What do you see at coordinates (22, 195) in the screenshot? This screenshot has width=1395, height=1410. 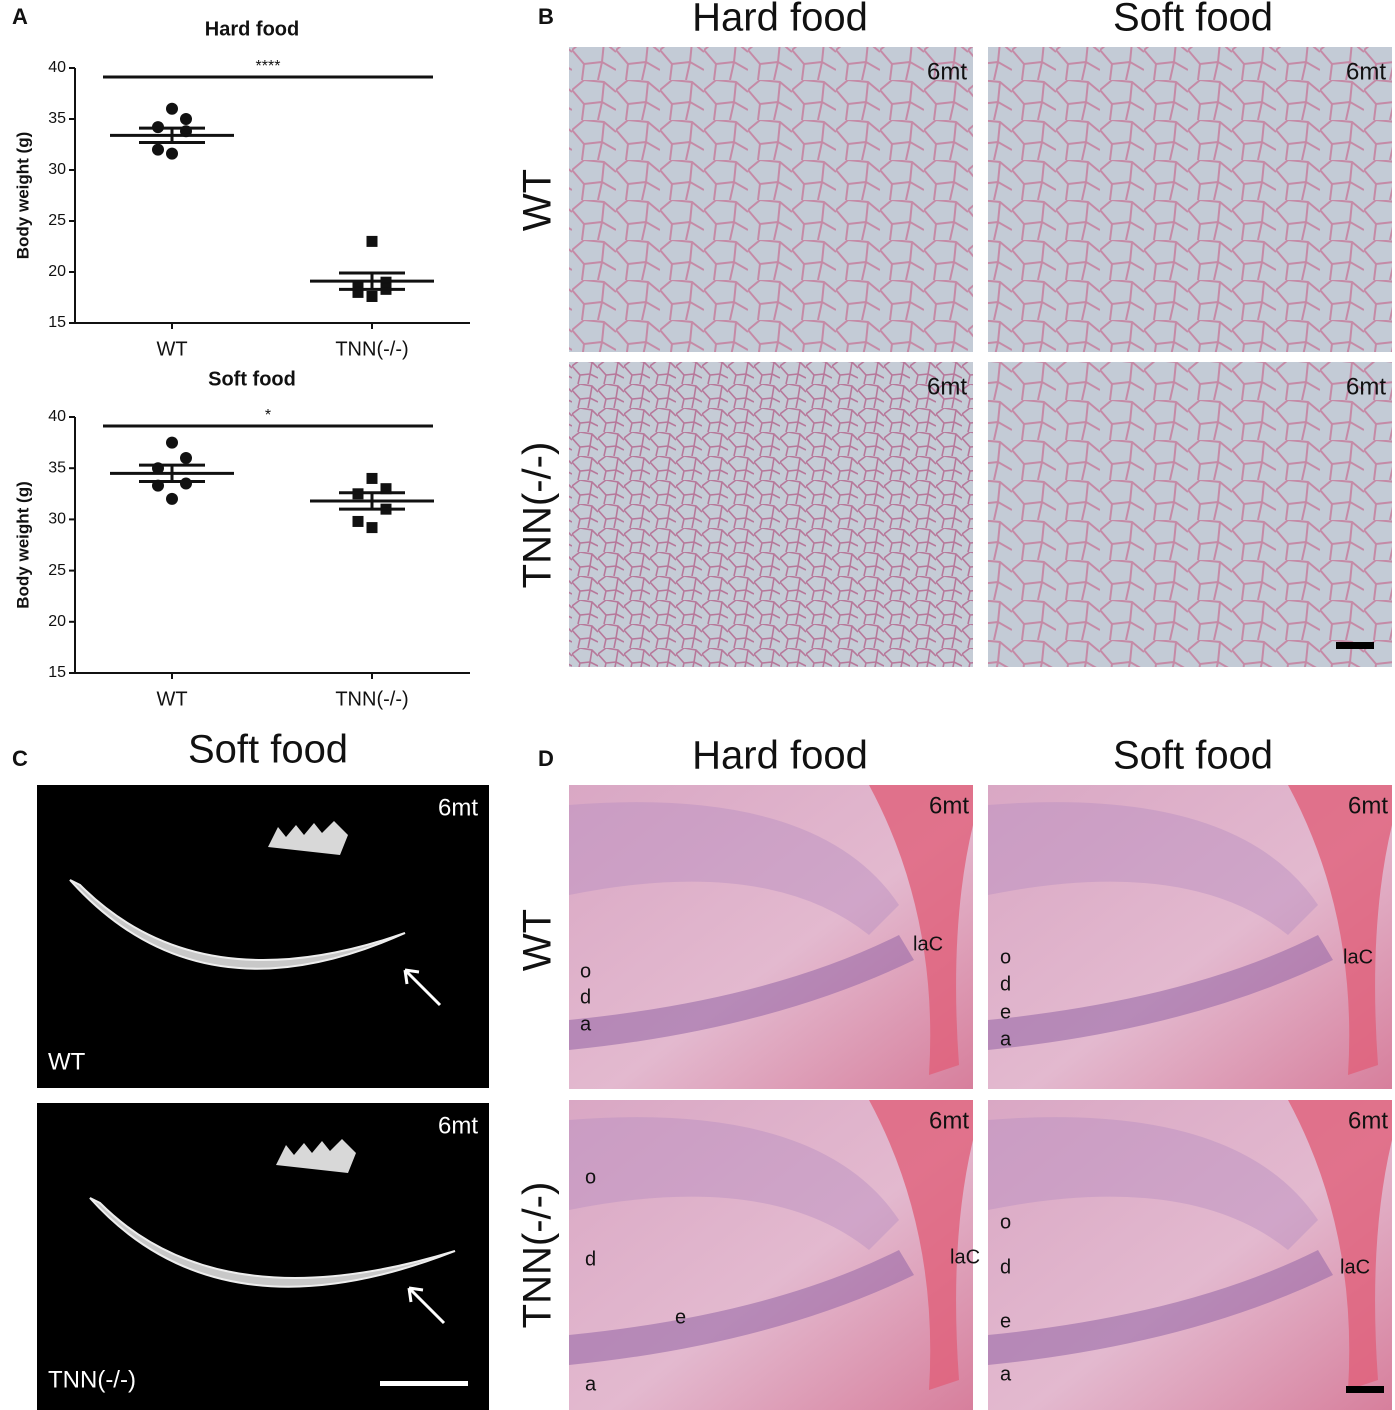 I see `y-axis-label: Body weight (g)` at bounding box center [22, 195].